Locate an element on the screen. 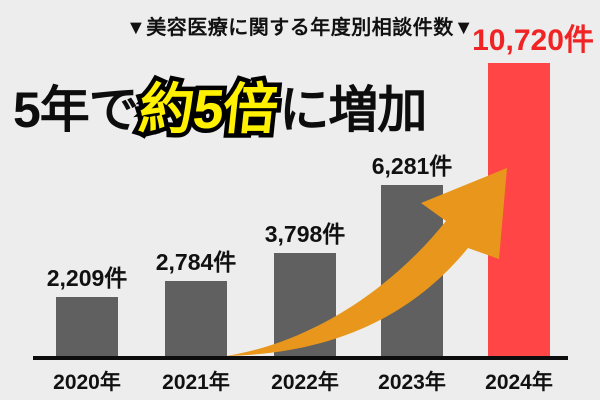 The width and height of the screenshot is (600, 400). bar-value-label: 3,798件 is located at coordinates (305, 234).